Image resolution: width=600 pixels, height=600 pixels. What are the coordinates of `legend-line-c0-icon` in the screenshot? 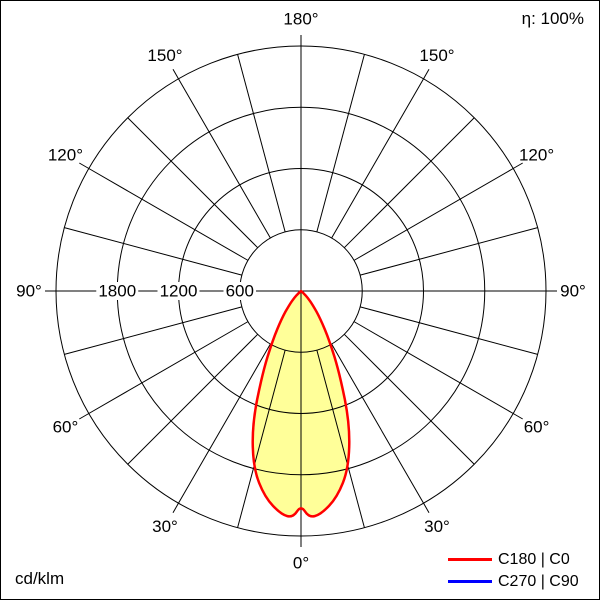 It's located at (470, 559).